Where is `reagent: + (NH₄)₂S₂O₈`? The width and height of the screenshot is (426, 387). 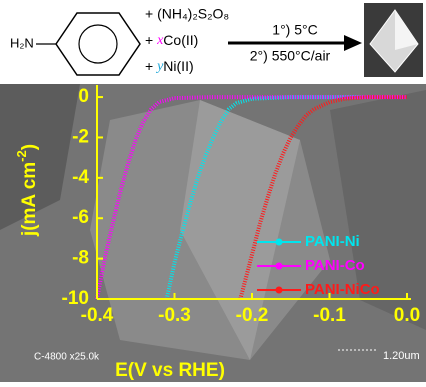 reagent: + (NH₄)₂S₂O₈ is located at coordinates (187, 14).